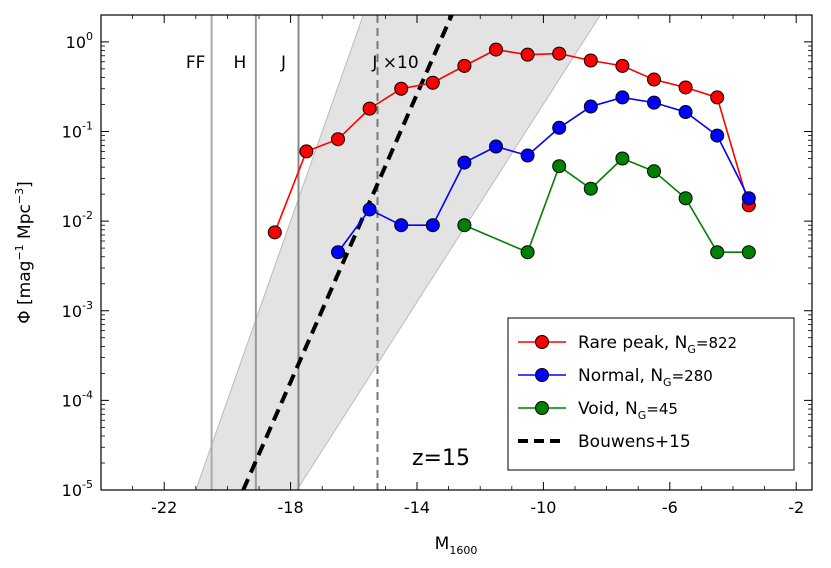 The height and width of the screenshot is (568, 831). I want to click on legend-label-rare-peak: Rare peak, NG=822, so click(657, 344).